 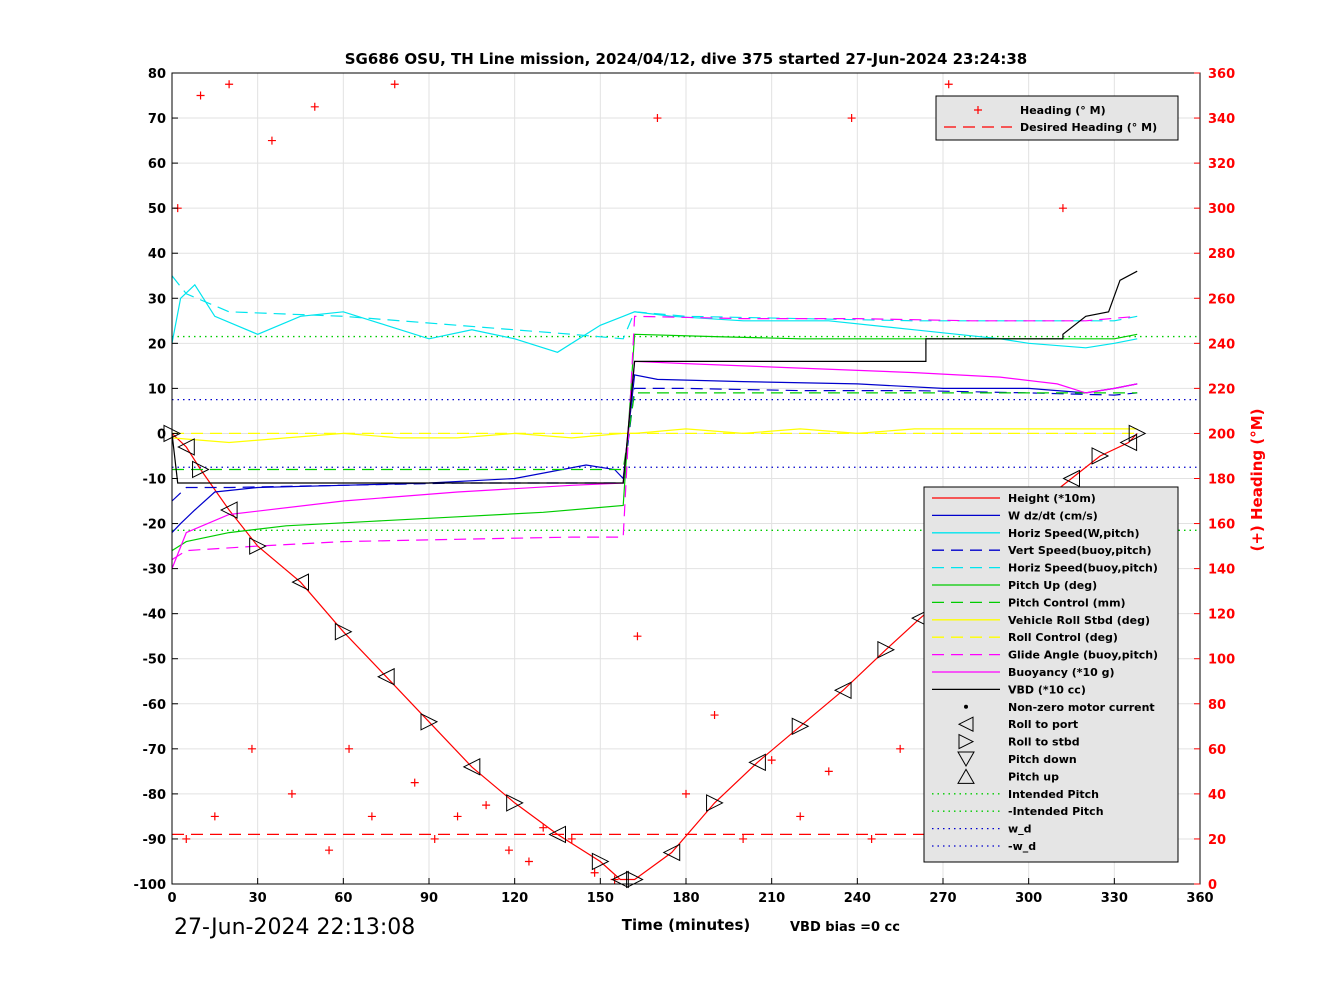 What do you see at coordinates (1083, 655) in the screenshot?
I see `legend-label: Glide Angle (buoy,pitch)` at bounding box center [1083, 655].